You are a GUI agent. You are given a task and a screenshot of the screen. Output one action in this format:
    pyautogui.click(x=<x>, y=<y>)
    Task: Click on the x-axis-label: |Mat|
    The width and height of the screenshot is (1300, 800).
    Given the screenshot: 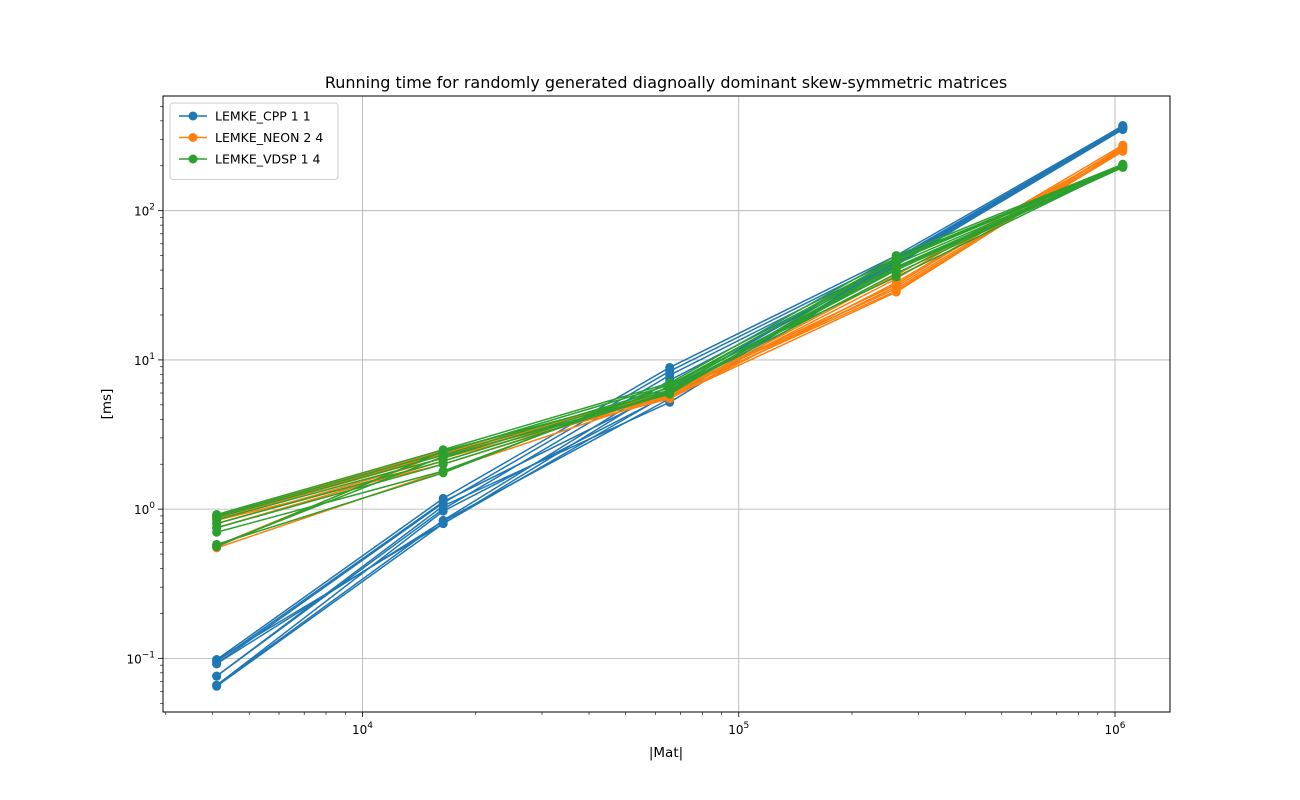 What is the action you would take?
    pyautogui.click(x=666, y=753)
    